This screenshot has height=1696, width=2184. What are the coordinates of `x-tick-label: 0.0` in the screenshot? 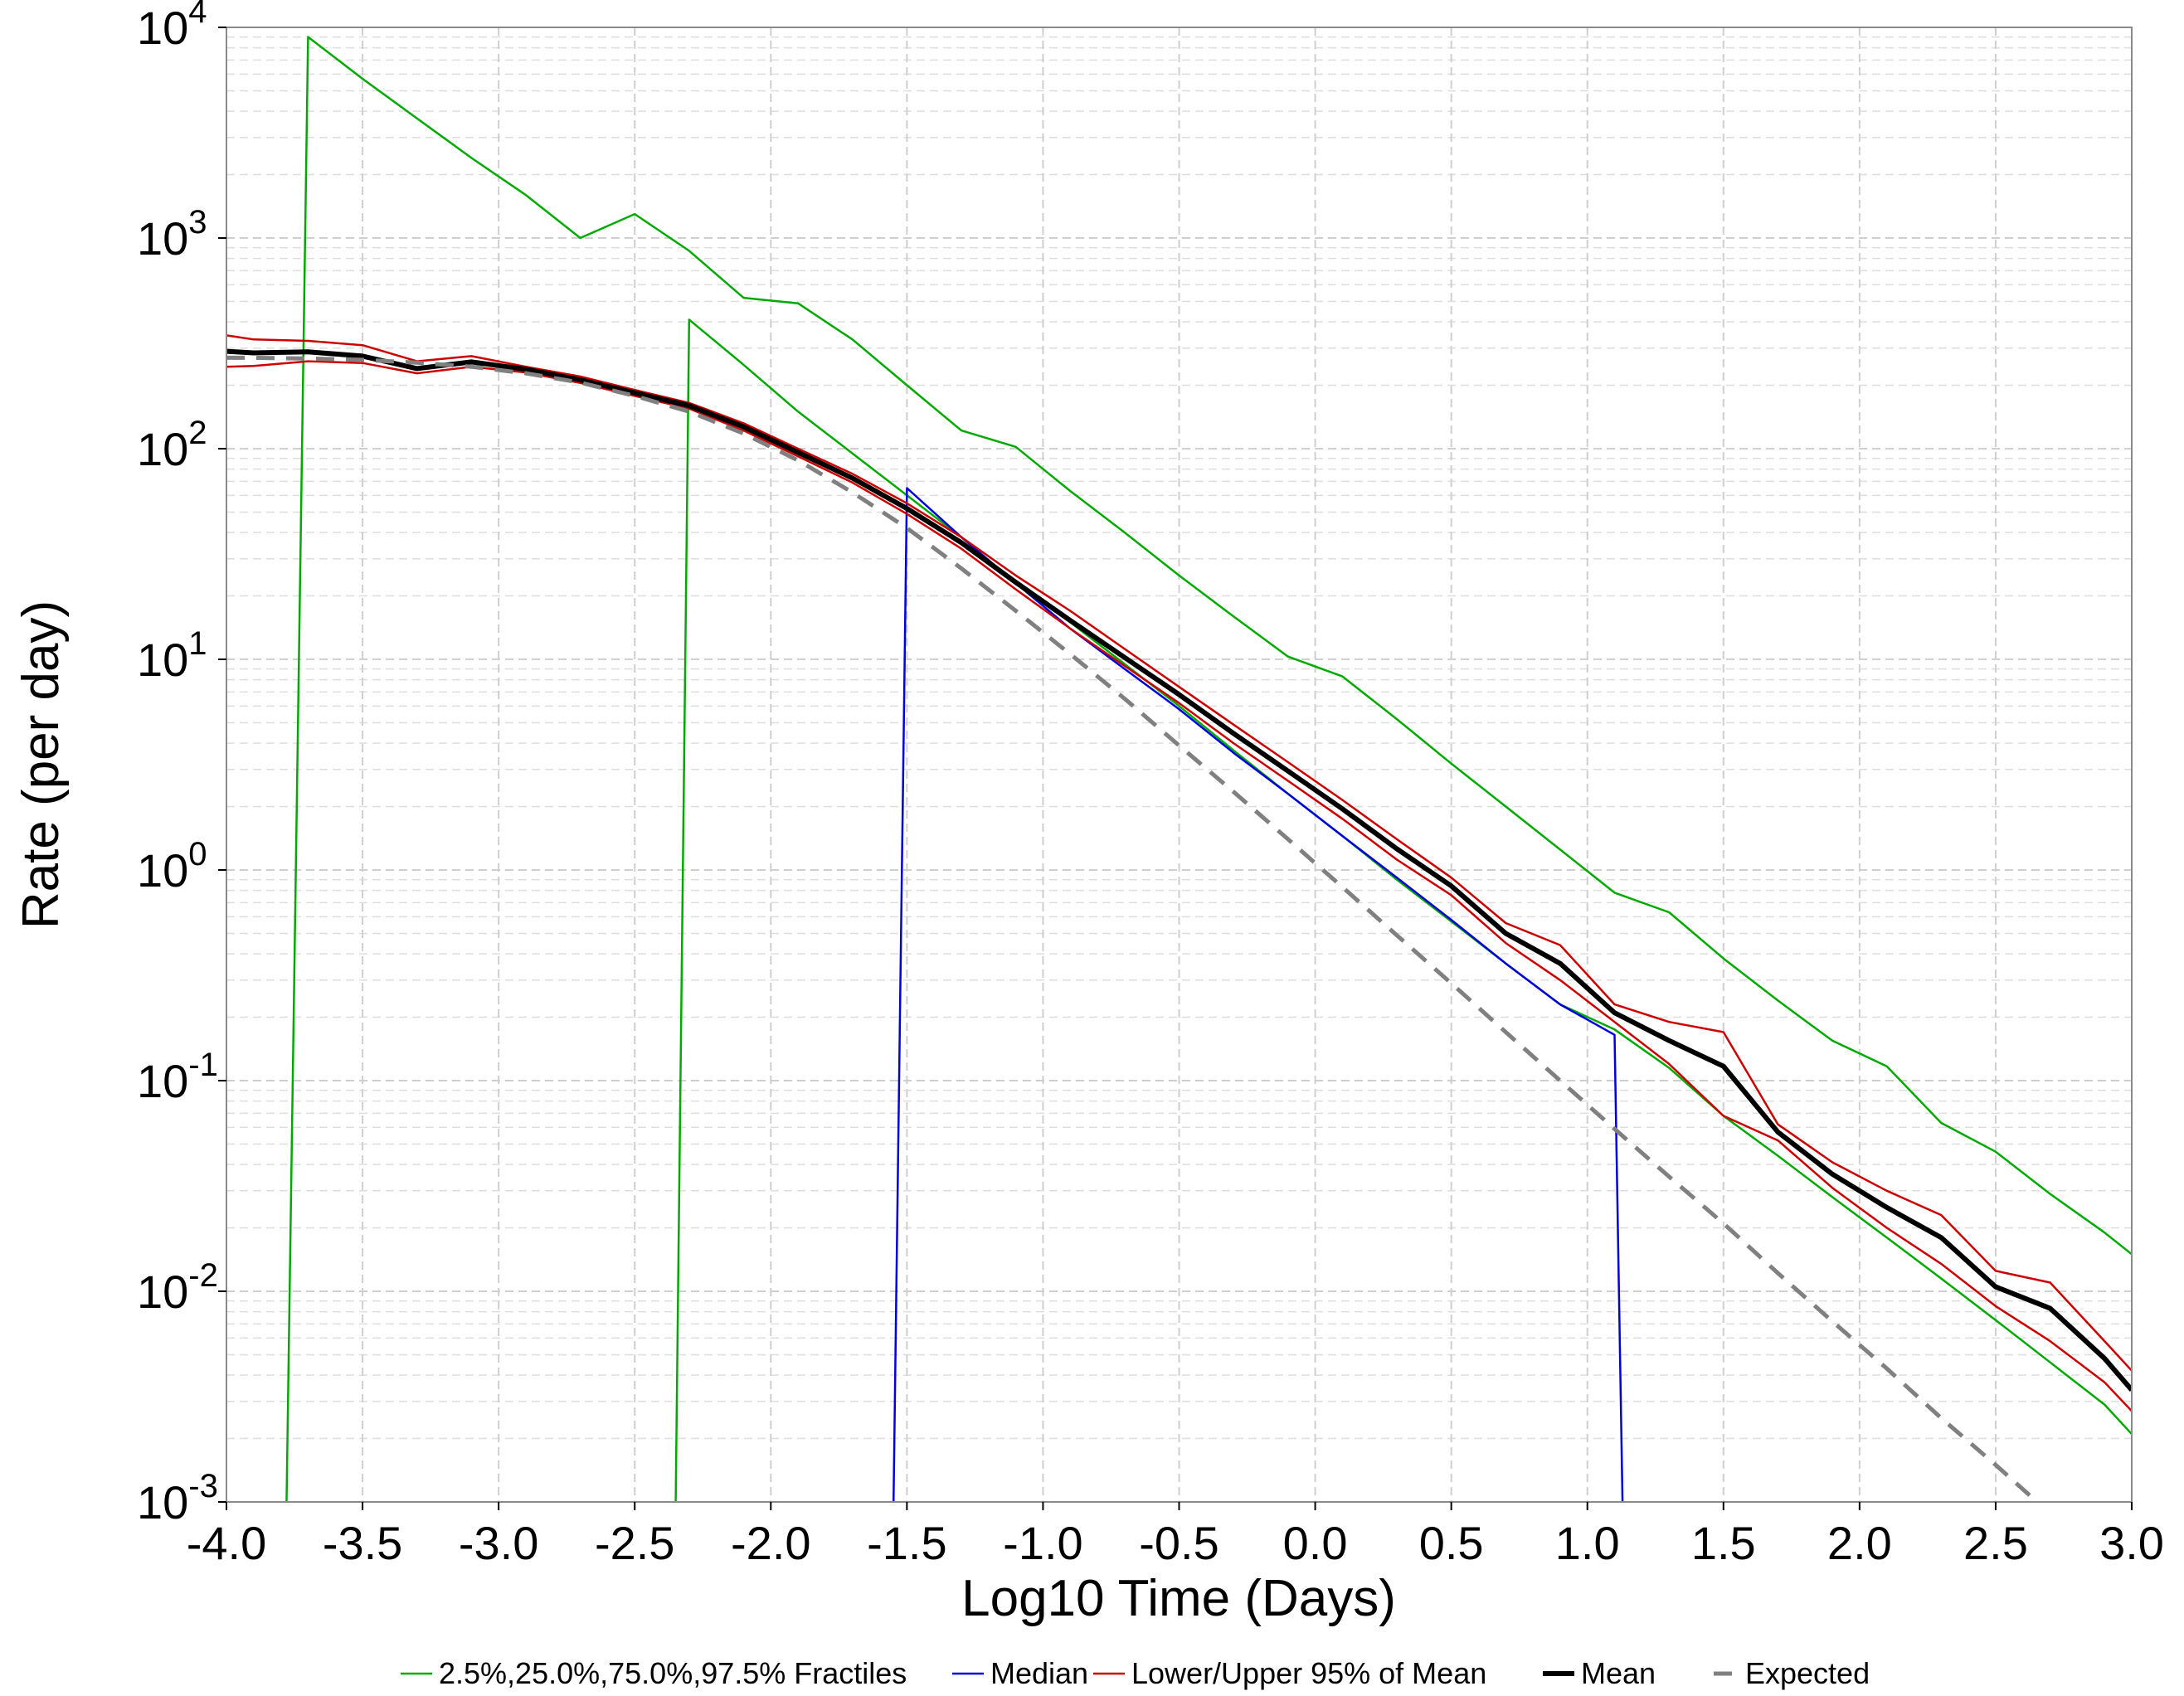 It's located at (1315, 1543).